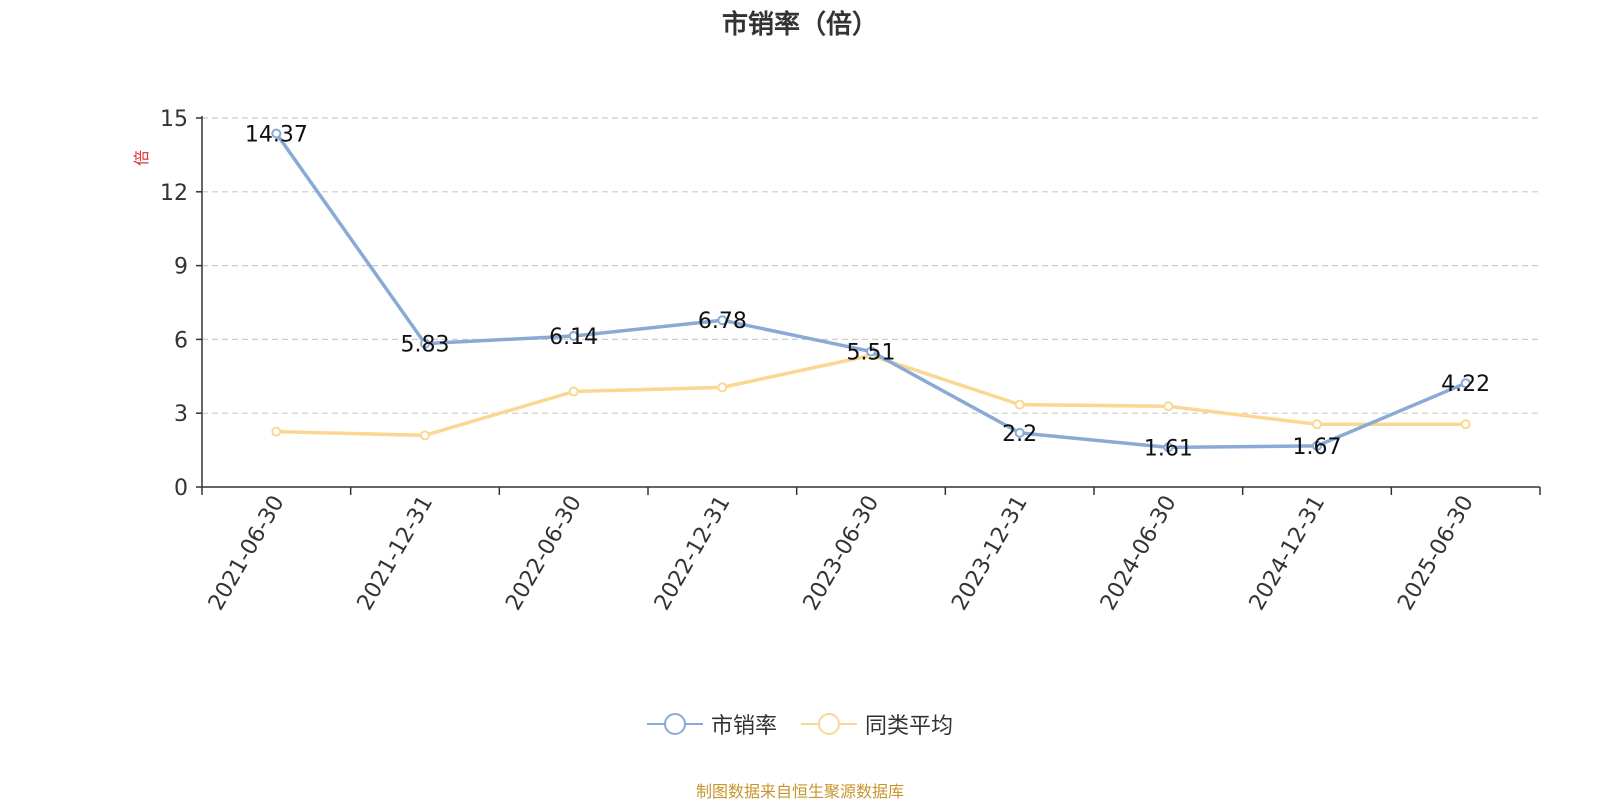 The height and width of the screenshot is (802, 1600). What do you see at coordinates (1436, 553) in the screenshot?
I see `x-tick-label: 2025-06-30` at bounding box center [1436, 553].